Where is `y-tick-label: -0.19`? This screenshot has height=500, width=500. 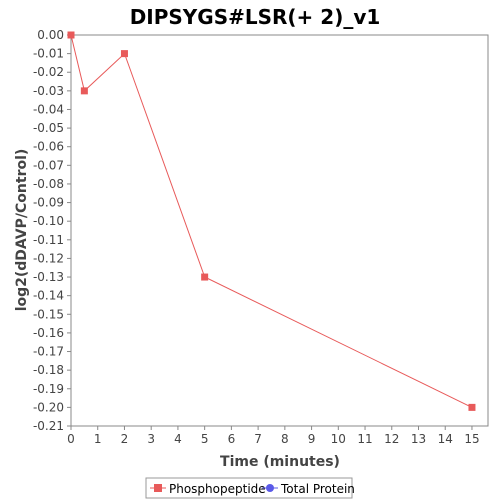
y-tick-label: -0.19 is located at coordinates (48, 389).